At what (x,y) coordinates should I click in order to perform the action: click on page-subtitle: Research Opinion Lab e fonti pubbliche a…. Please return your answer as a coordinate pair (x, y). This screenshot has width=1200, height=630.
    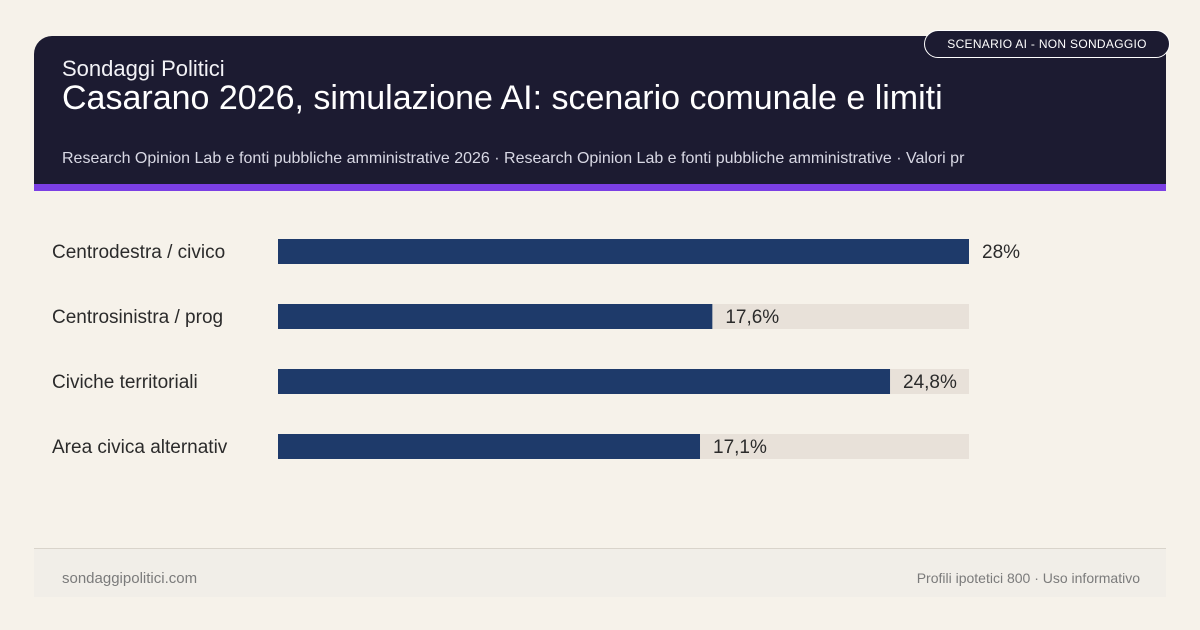
    Looking at the image, I should click on (513, 158).